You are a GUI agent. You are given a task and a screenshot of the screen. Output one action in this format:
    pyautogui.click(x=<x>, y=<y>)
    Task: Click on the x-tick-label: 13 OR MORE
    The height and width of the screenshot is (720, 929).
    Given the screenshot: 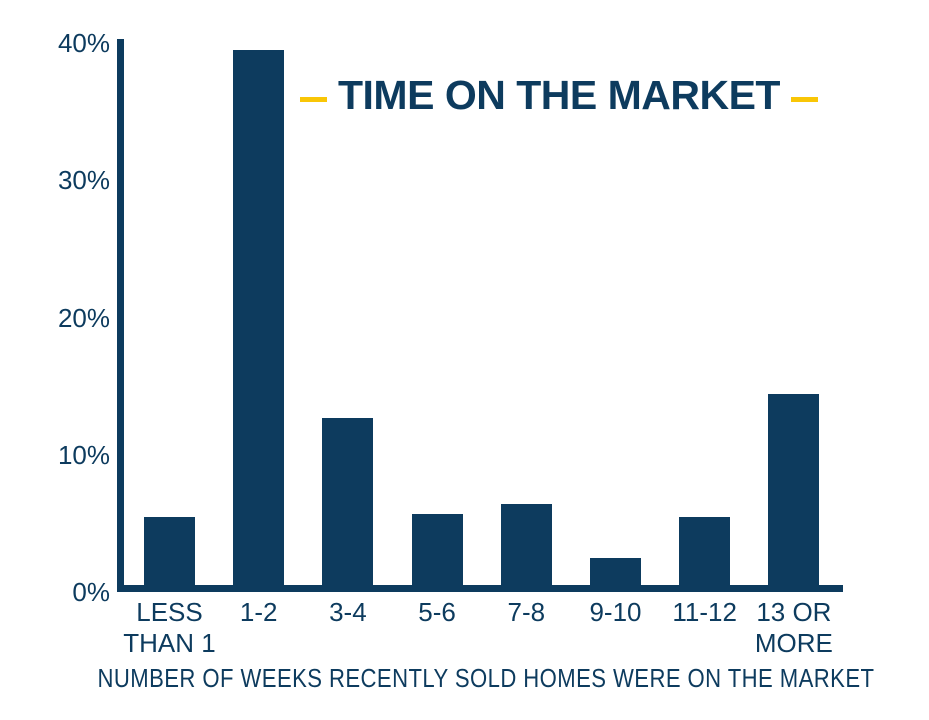 What is the action you would take?
    pyautogui.click(x=793, y=627)
    